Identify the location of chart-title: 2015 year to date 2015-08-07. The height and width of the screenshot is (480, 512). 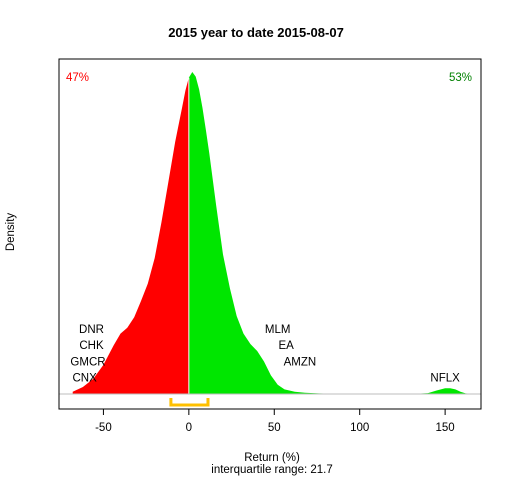
(256, 32).